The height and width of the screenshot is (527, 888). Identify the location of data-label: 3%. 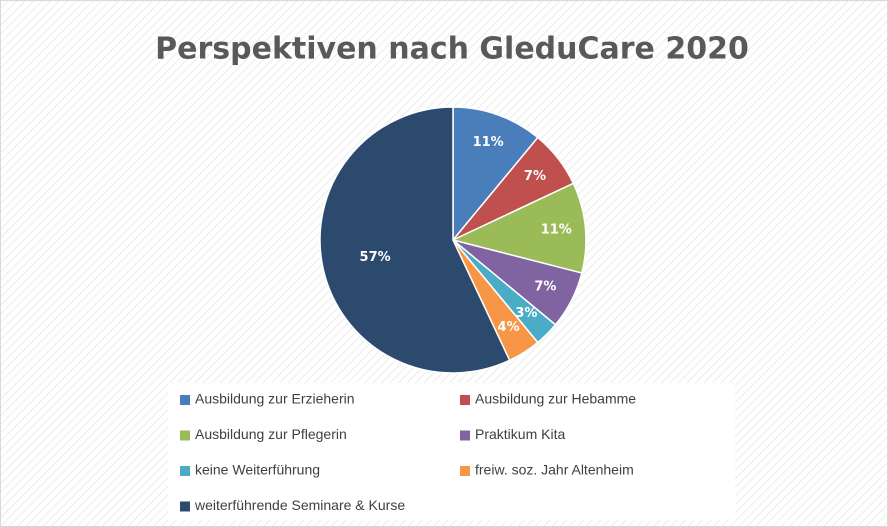
(526, 313).